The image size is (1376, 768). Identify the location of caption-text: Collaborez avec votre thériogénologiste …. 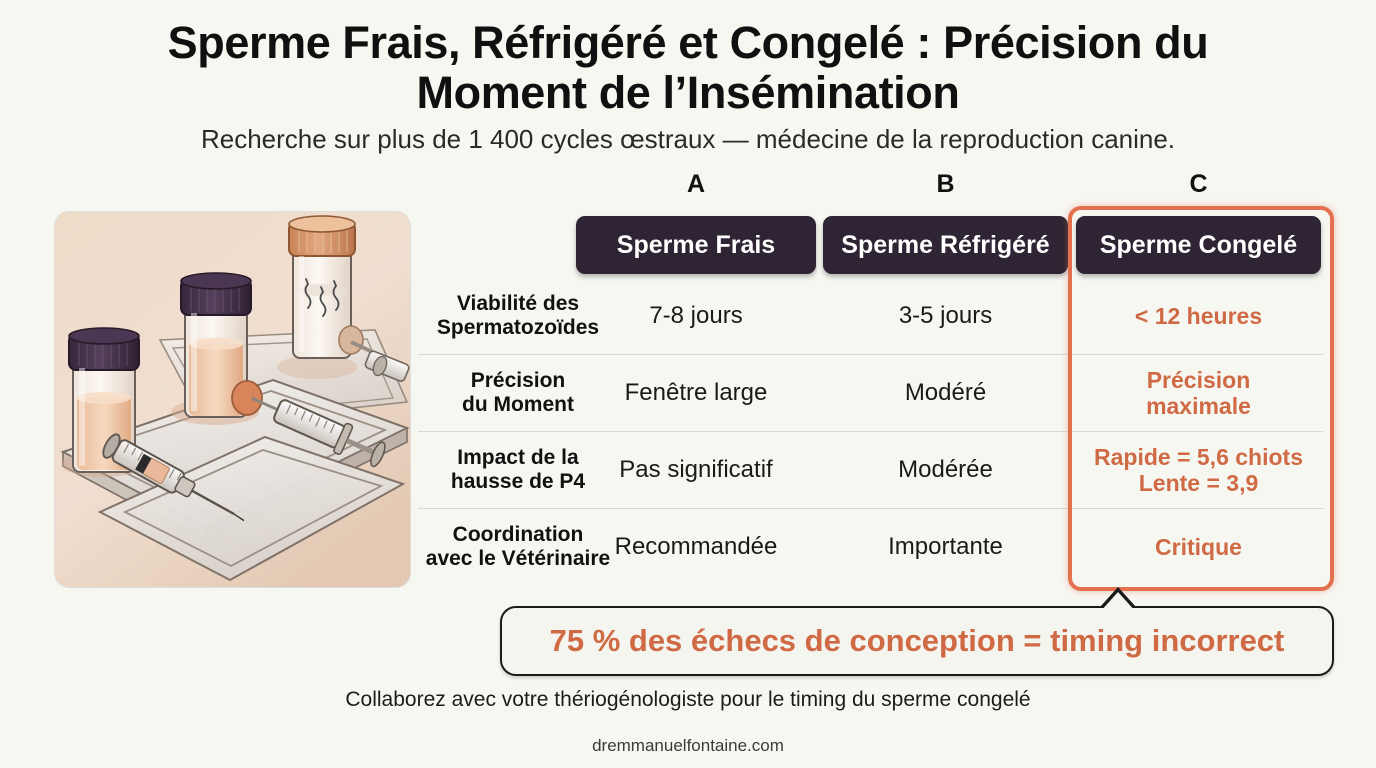
(688, 699).